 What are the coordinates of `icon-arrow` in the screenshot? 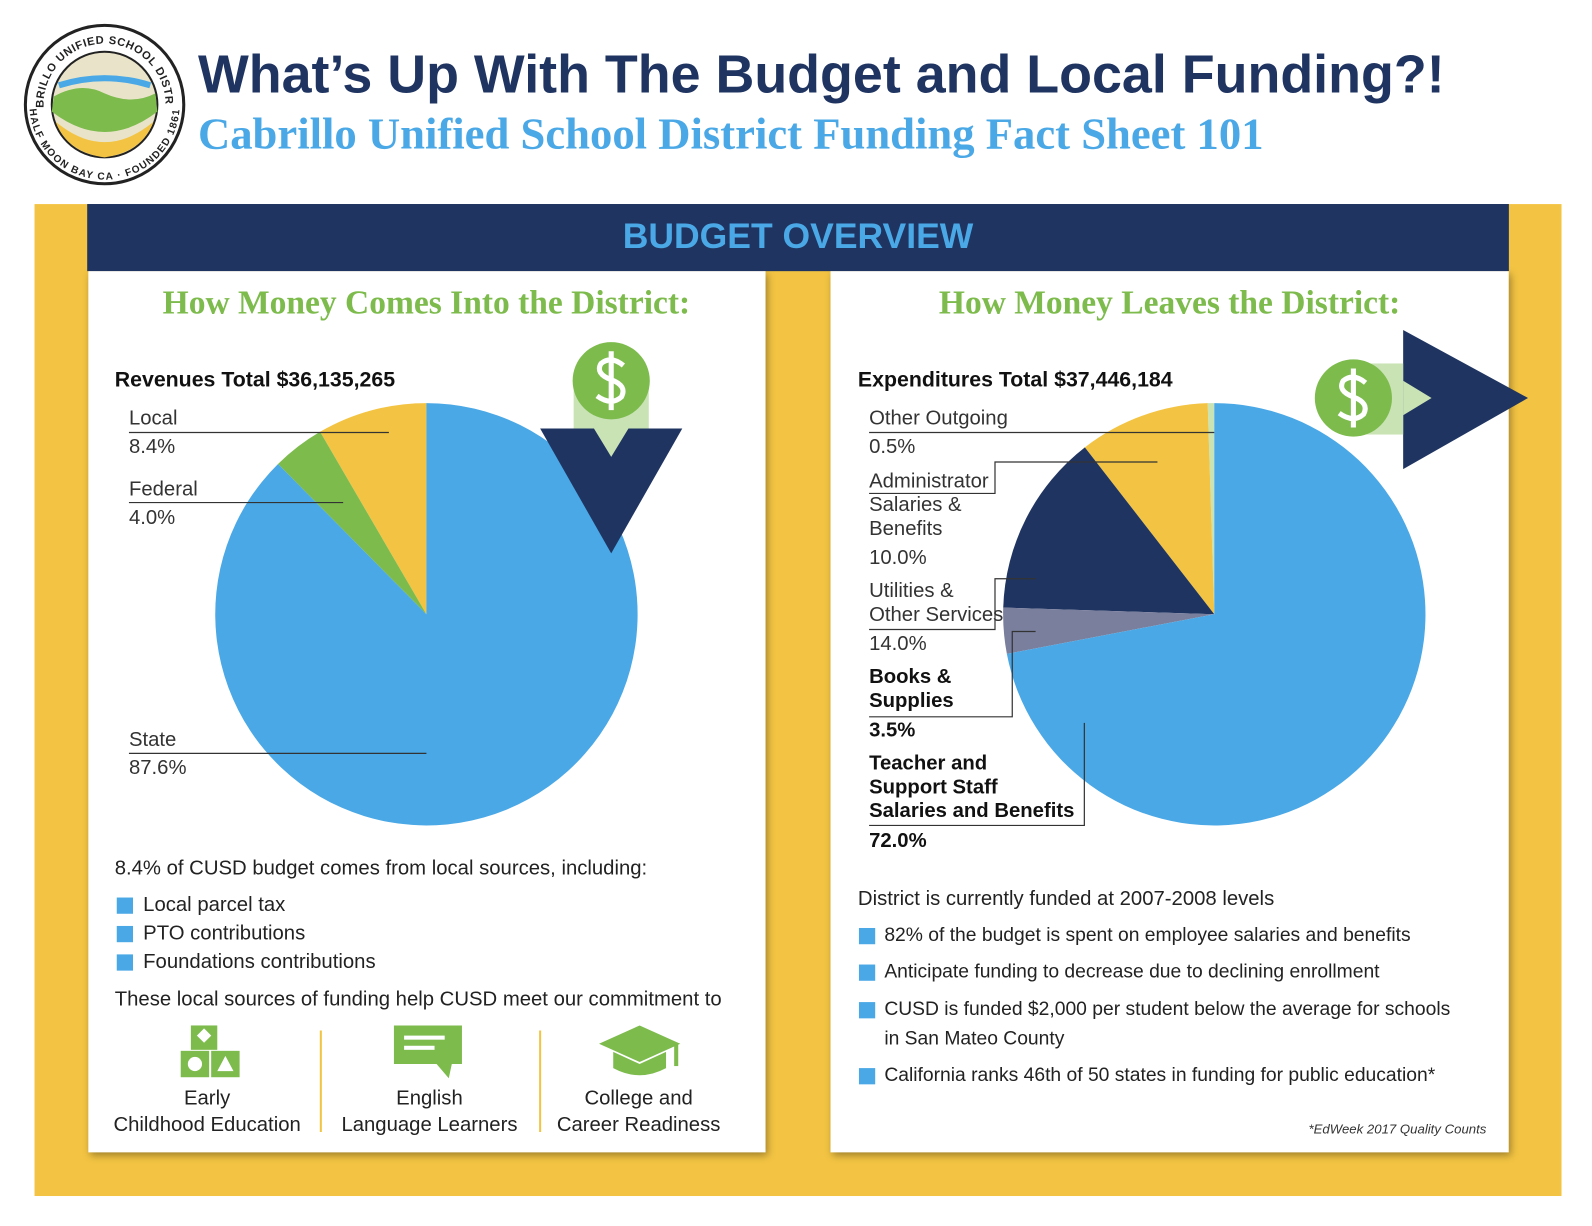 It's located at (1466, 399).